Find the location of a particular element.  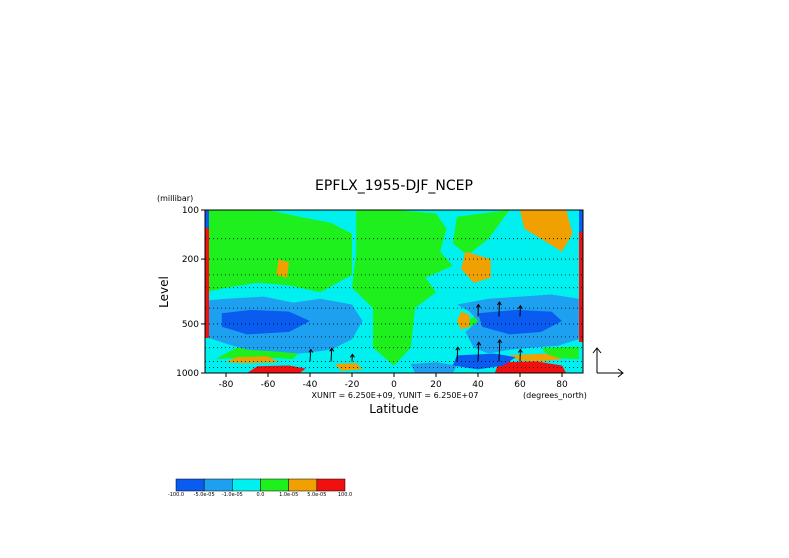

y-tick-label-1: 200 is located at coordinates (190, 260).